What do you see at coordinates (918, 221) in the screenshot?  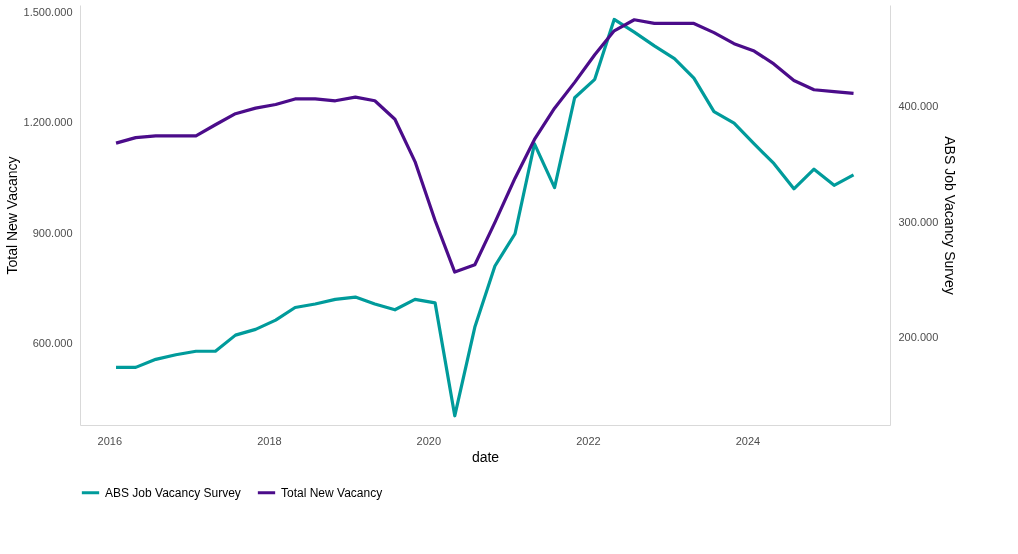 I see `y2-tick-label: 300.000` at bounding box center [918, 221].